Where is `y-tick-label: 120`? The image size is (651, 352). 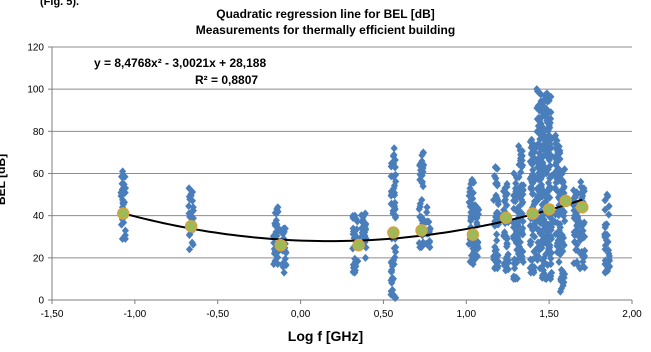
y-tick-label: 120 is located at coordinates (35, 48).